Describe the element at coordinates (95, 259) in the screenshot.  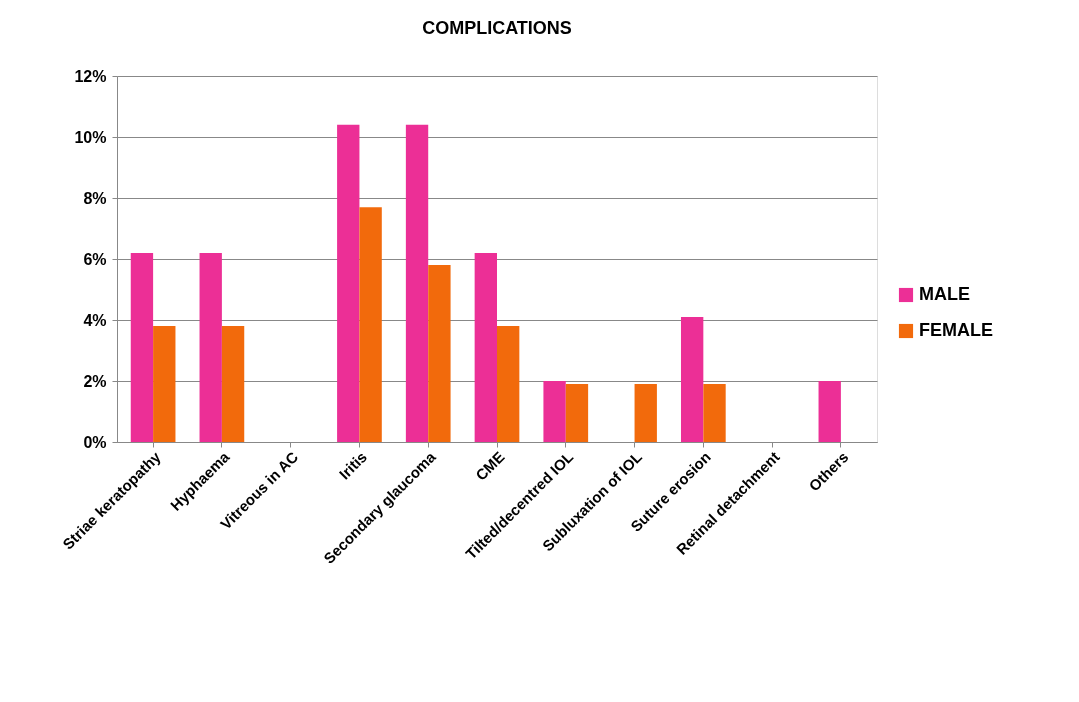
I see `y-tick-label: 6%` at that location.